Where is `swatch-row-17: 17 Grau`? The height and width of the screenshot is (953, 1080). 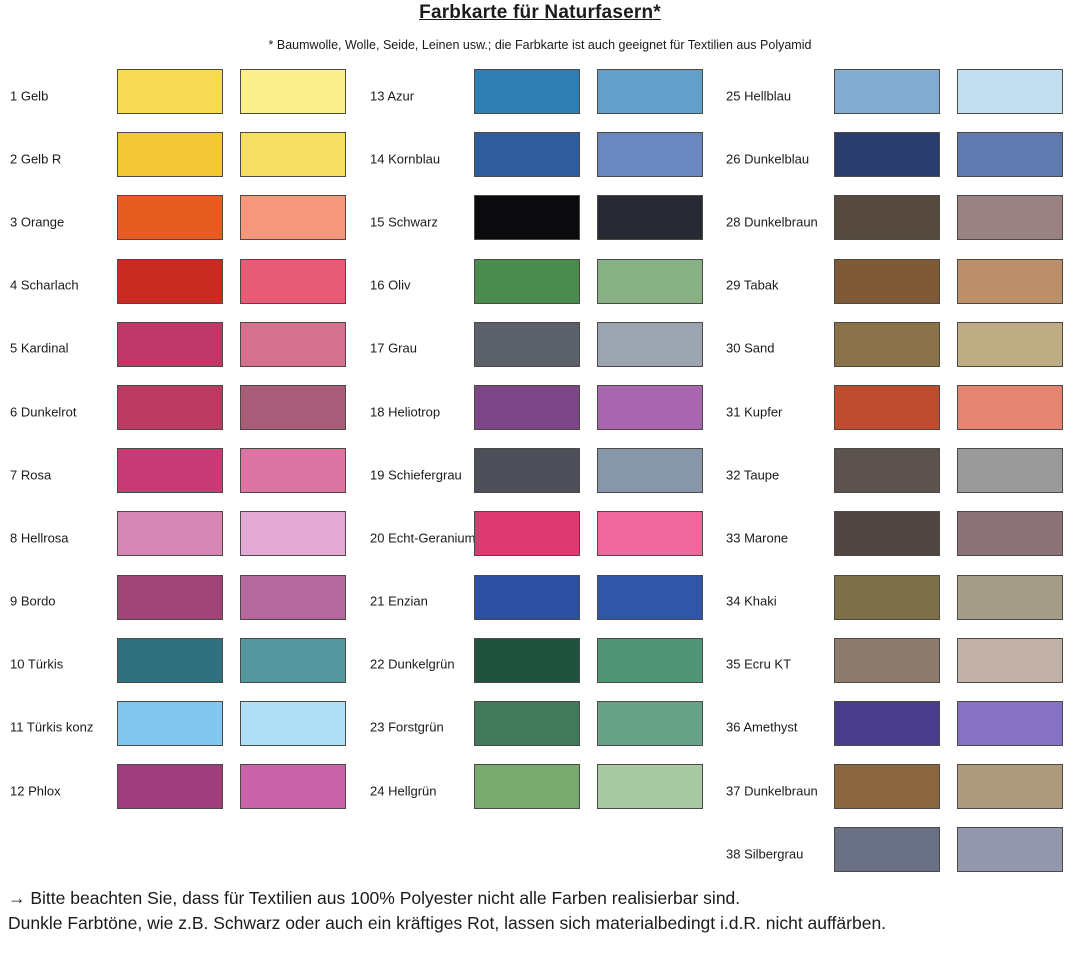 swatch-row-17: 17 Grau is located at coordinates (540, 348).